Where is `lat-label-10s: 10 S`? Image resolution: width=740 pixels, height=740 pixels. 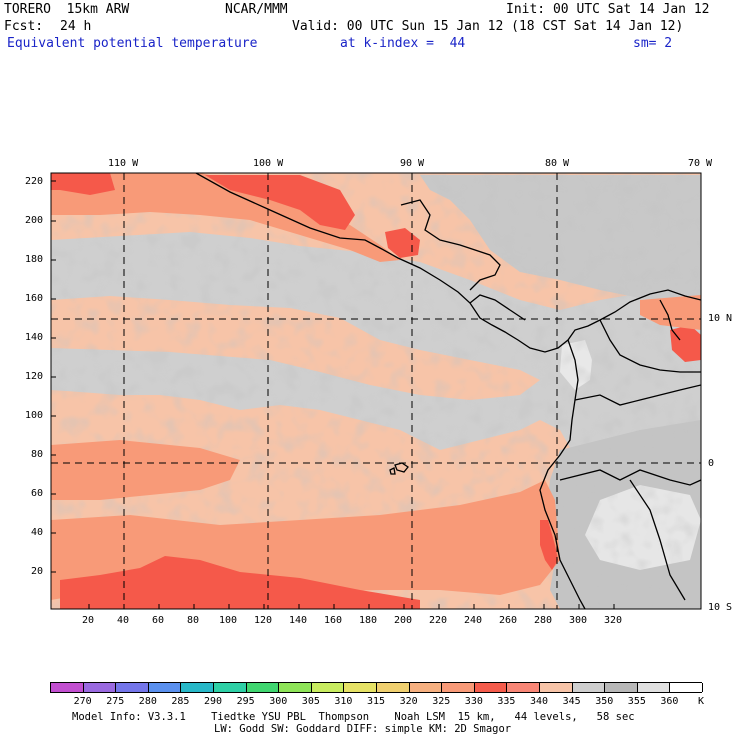 lat-label-10s: 10 S is located at coordinates (720, 607).